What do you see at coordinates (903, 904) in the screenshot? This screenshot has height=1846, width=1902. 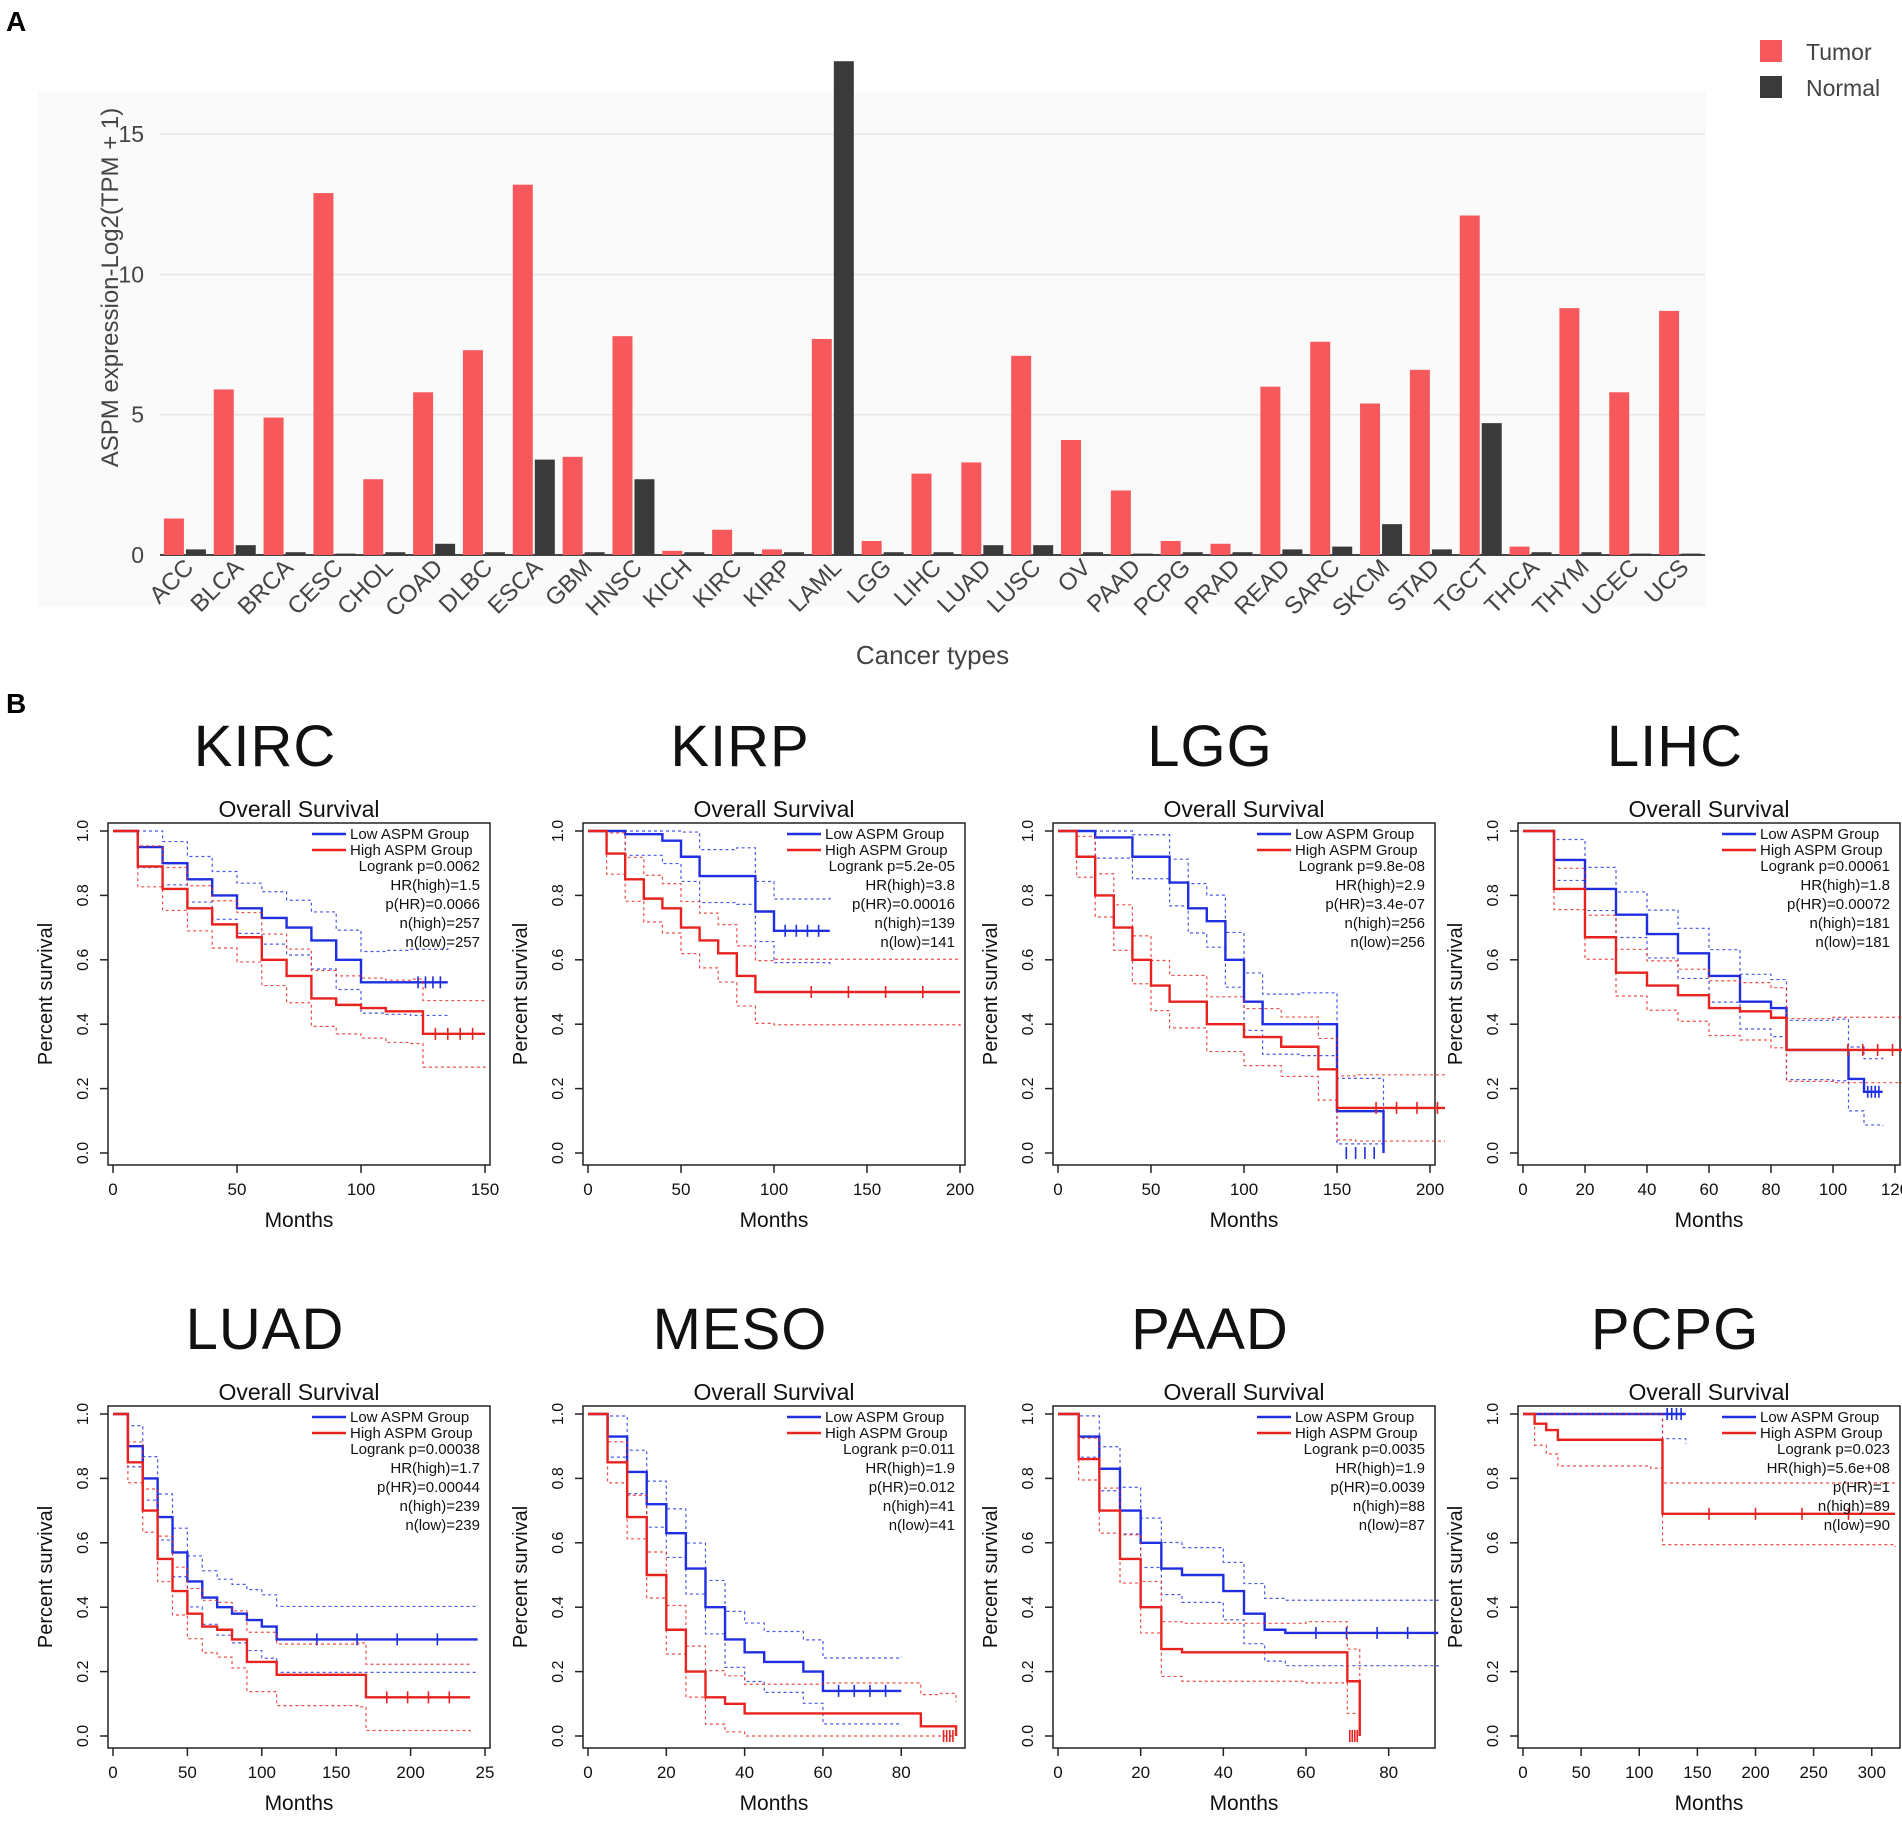 I see `stat-line: p(HR)=0.00016` at bounding box center [903, 904].